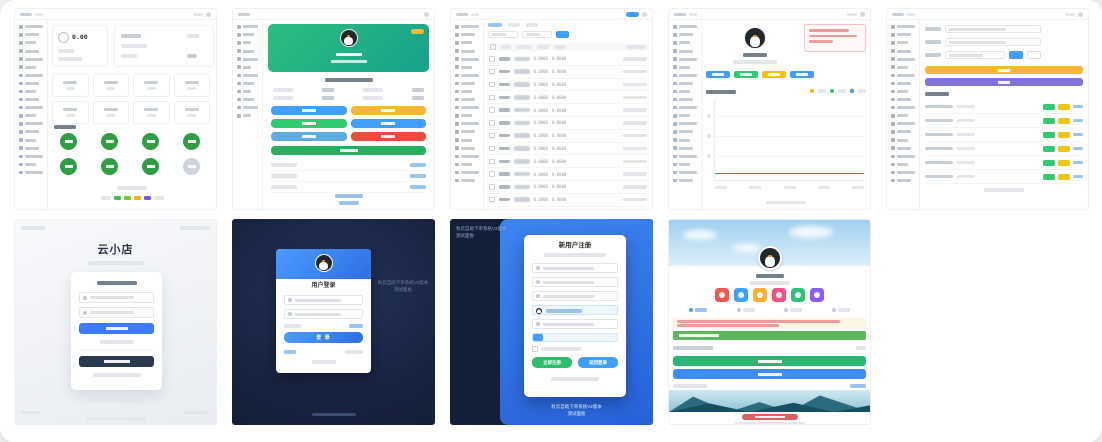  I want to click on reset-button, so click(1034, 55).